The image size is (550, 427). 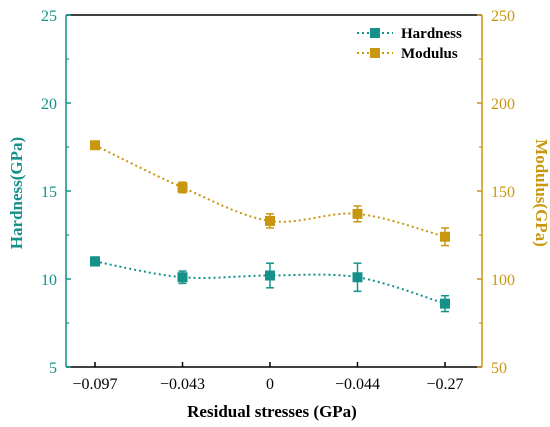 I want to click on y-axis-left-title: Hardness(GPa), so click(x=16, y=193).